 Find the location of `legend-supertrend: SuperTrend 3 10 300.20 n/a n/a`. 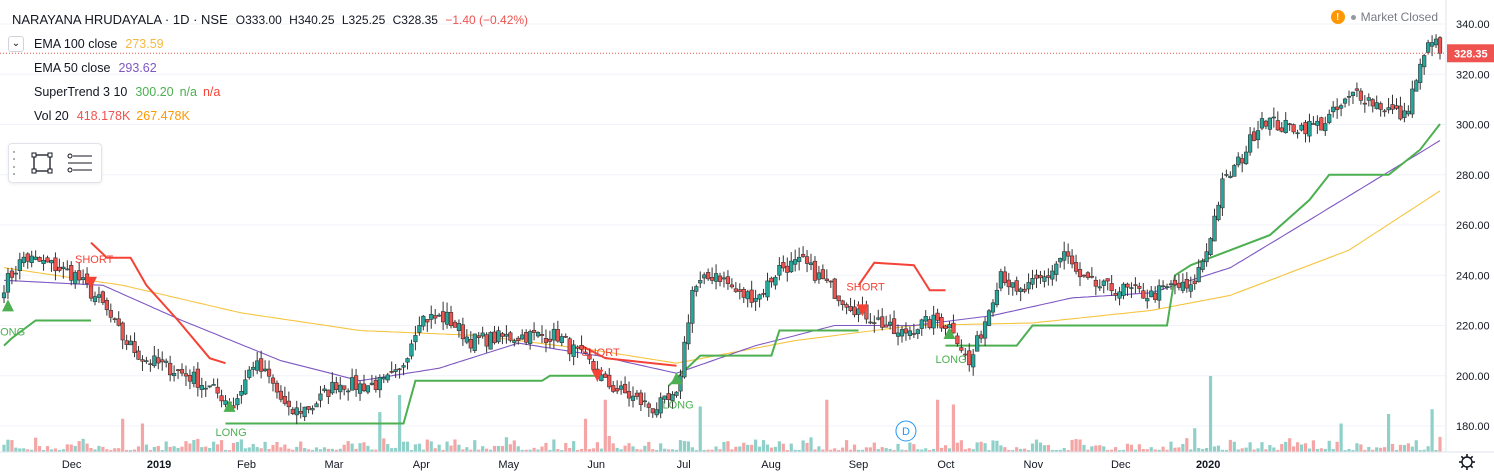

legend-supertrend: SuperTrend 3 10 300.20 n/a n/a is located at coordinates (270, 92).